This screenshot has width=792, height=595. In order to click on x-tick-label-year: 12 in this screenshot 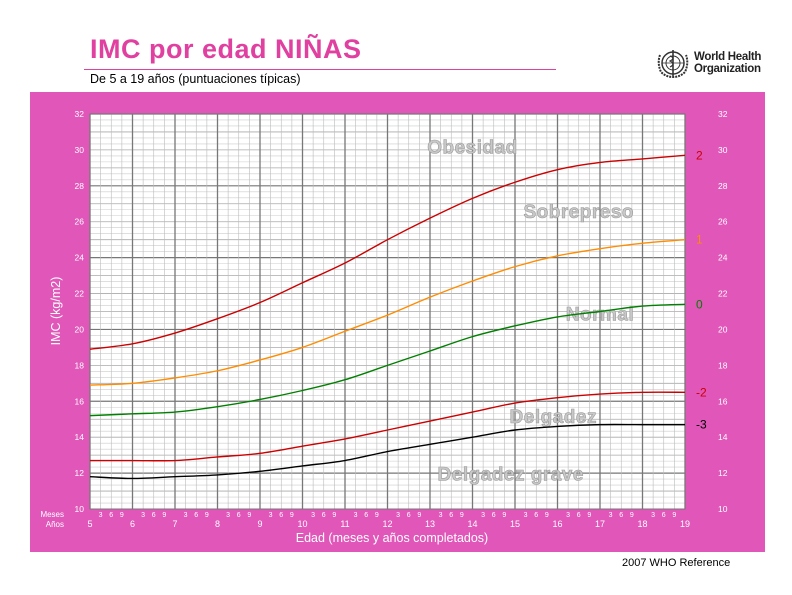, I will do `click(387, 524)`.